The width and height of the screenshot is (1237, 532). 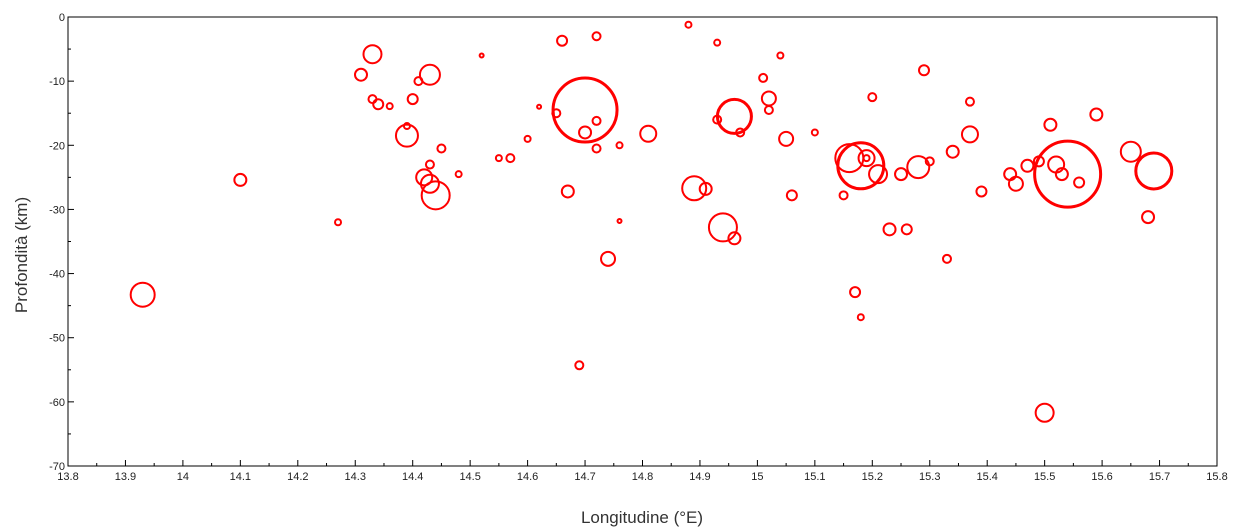 I want to click on x-tick-label: 14.6, so click(x=527, y=477).